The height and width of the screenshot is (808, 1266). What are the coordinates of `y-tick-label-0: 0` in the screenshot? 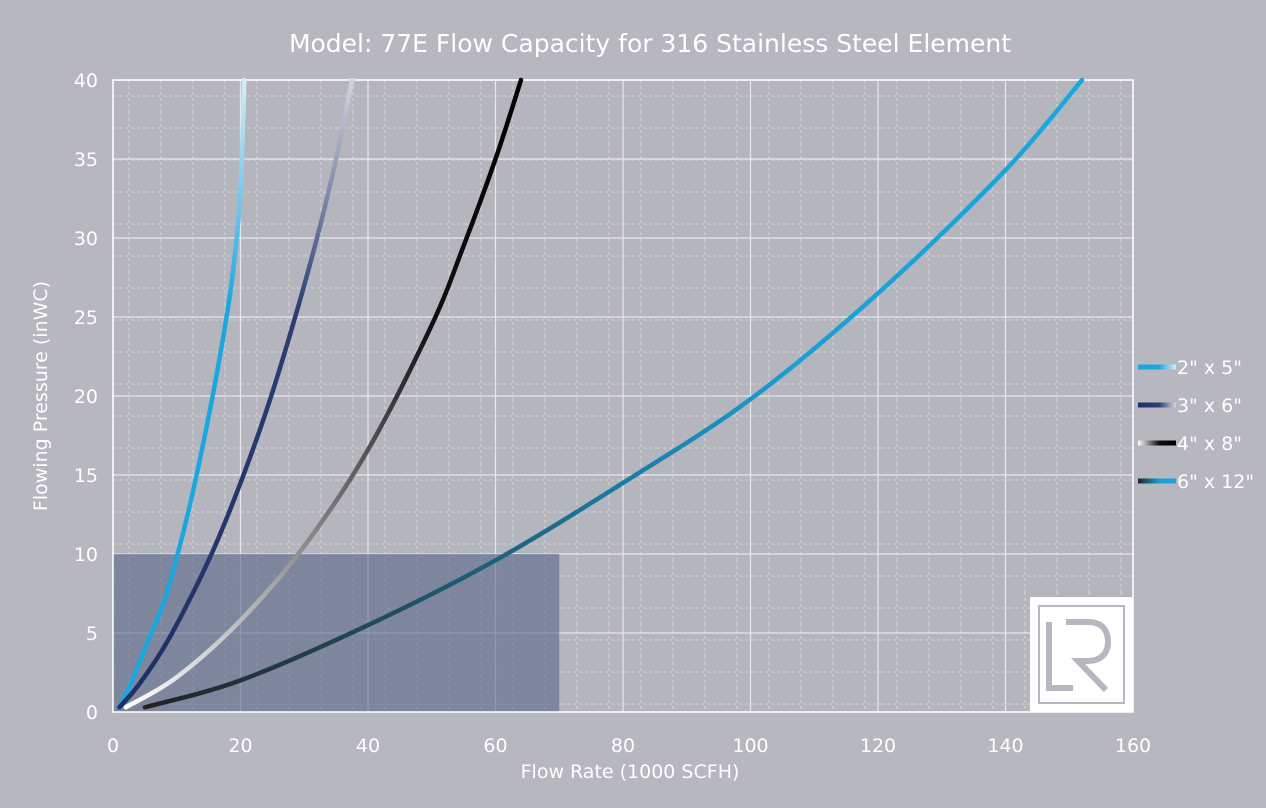 It's located at (92, 713).